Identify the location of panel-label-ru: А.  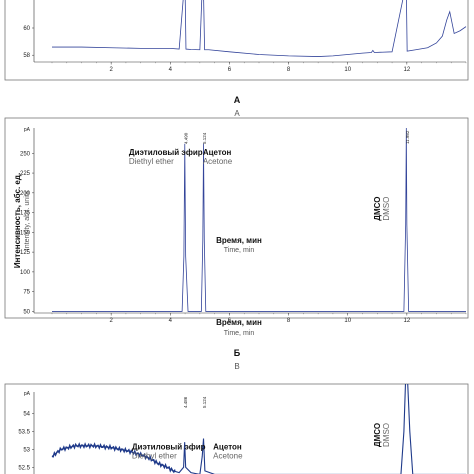
(237, 100).